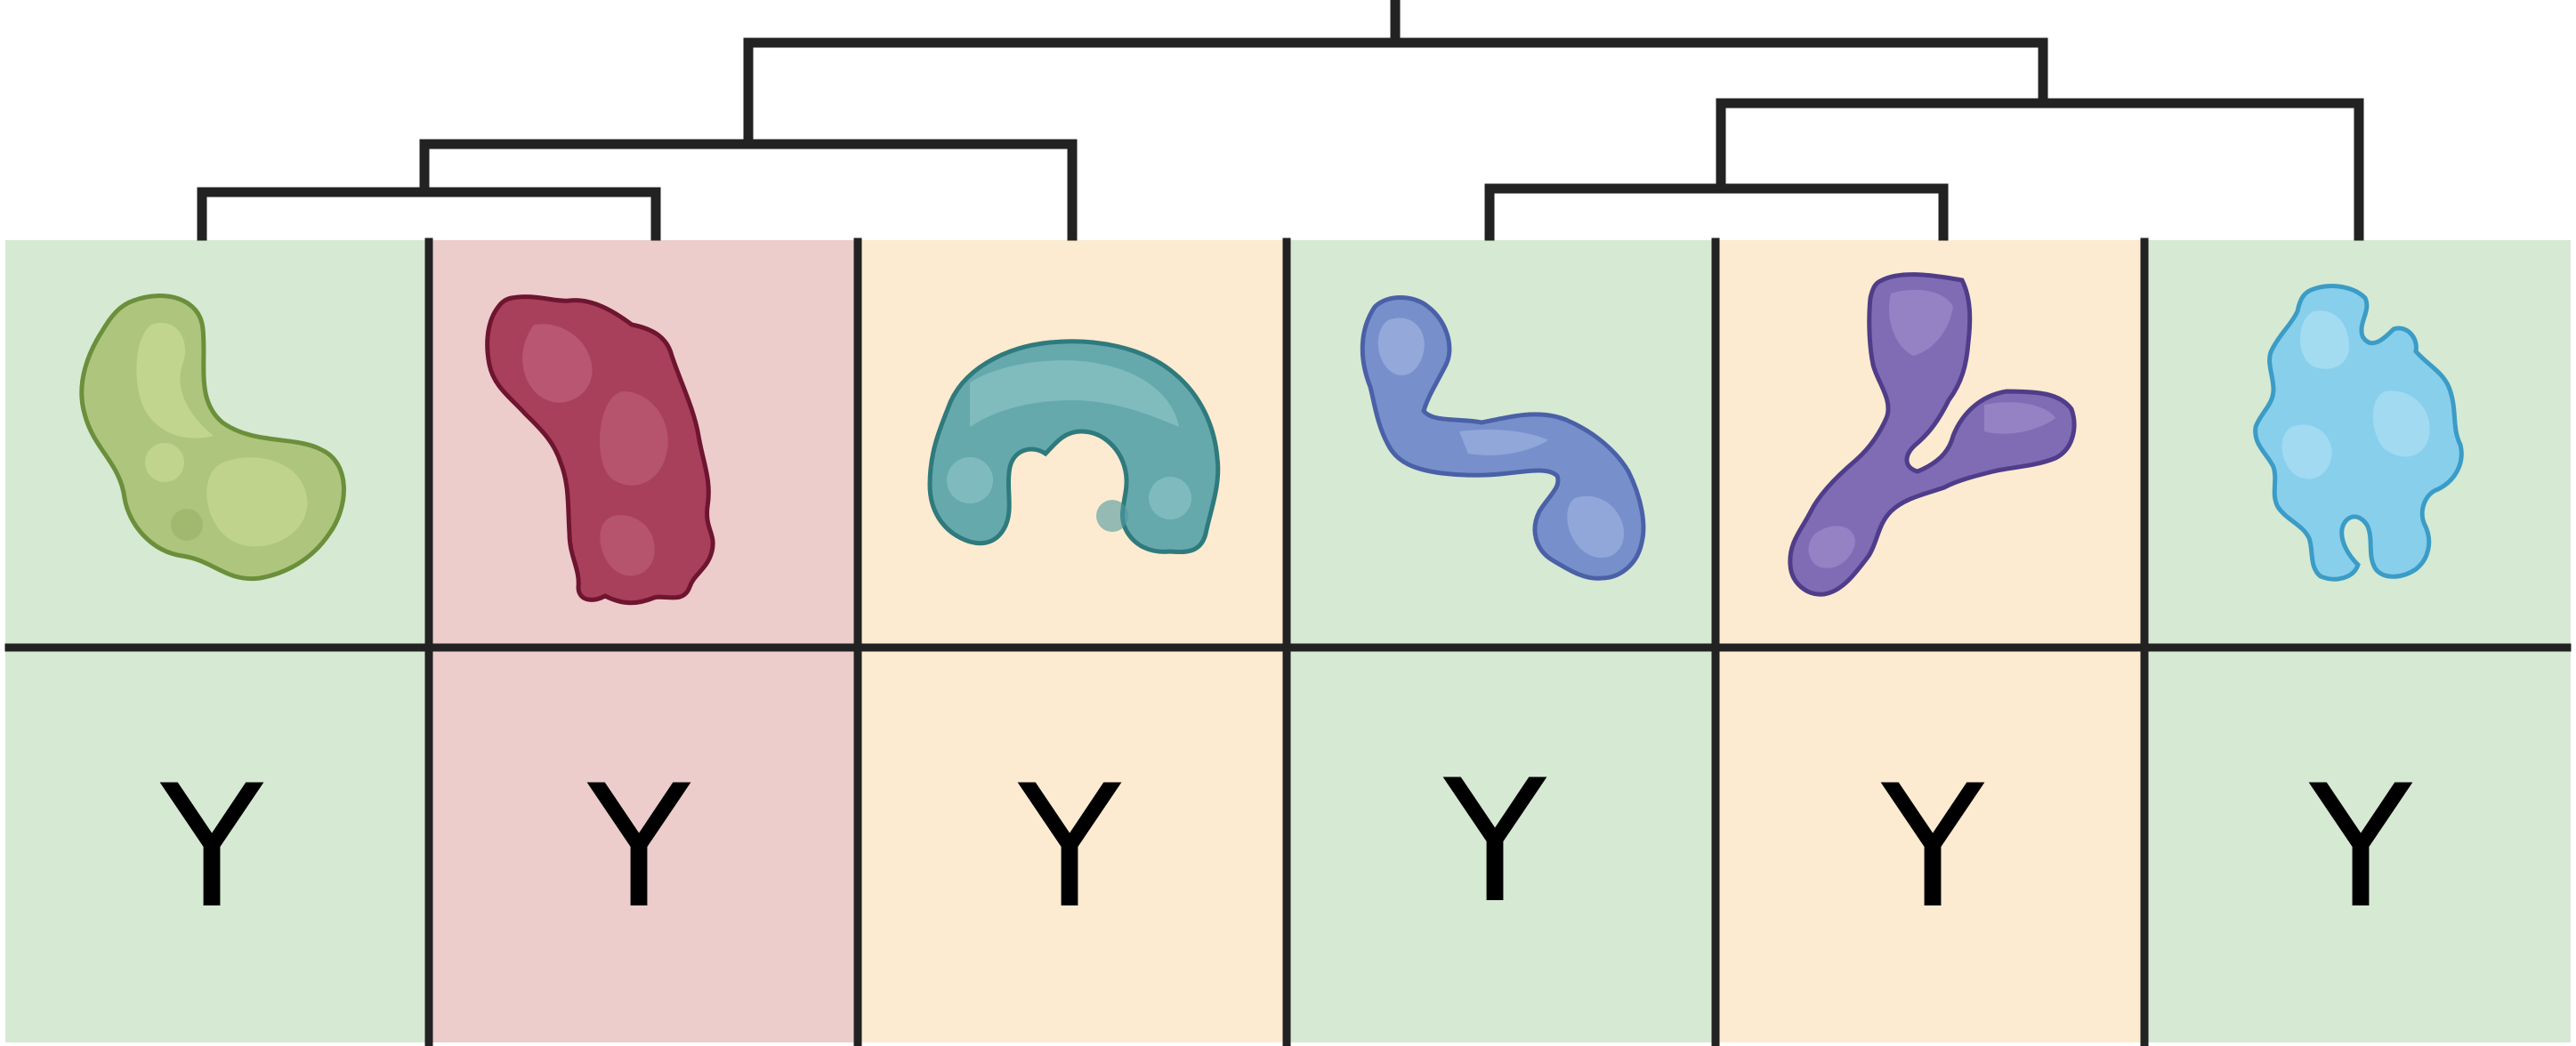 The width and height of the screenshot is (2576, 1046). What do you see at coordinates (638, 847) in the screenshot?
I see `column-label-2: Y` at bounding box center [638, 847].